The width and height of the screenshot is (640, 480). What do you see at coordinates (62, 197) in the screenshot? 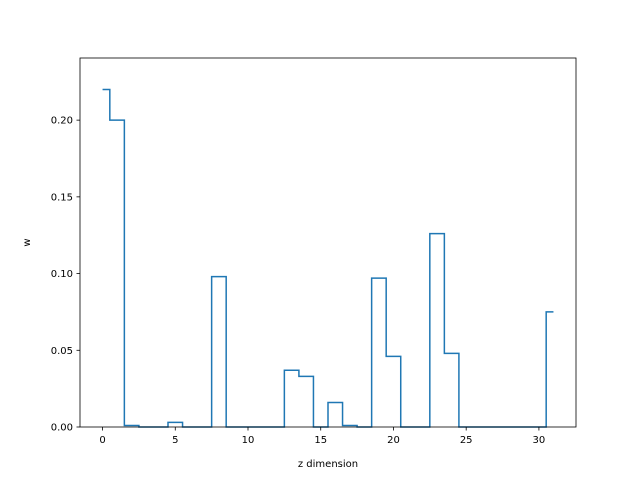
I see `y-tick-label: 0.15` at bounding box center [62, 197].